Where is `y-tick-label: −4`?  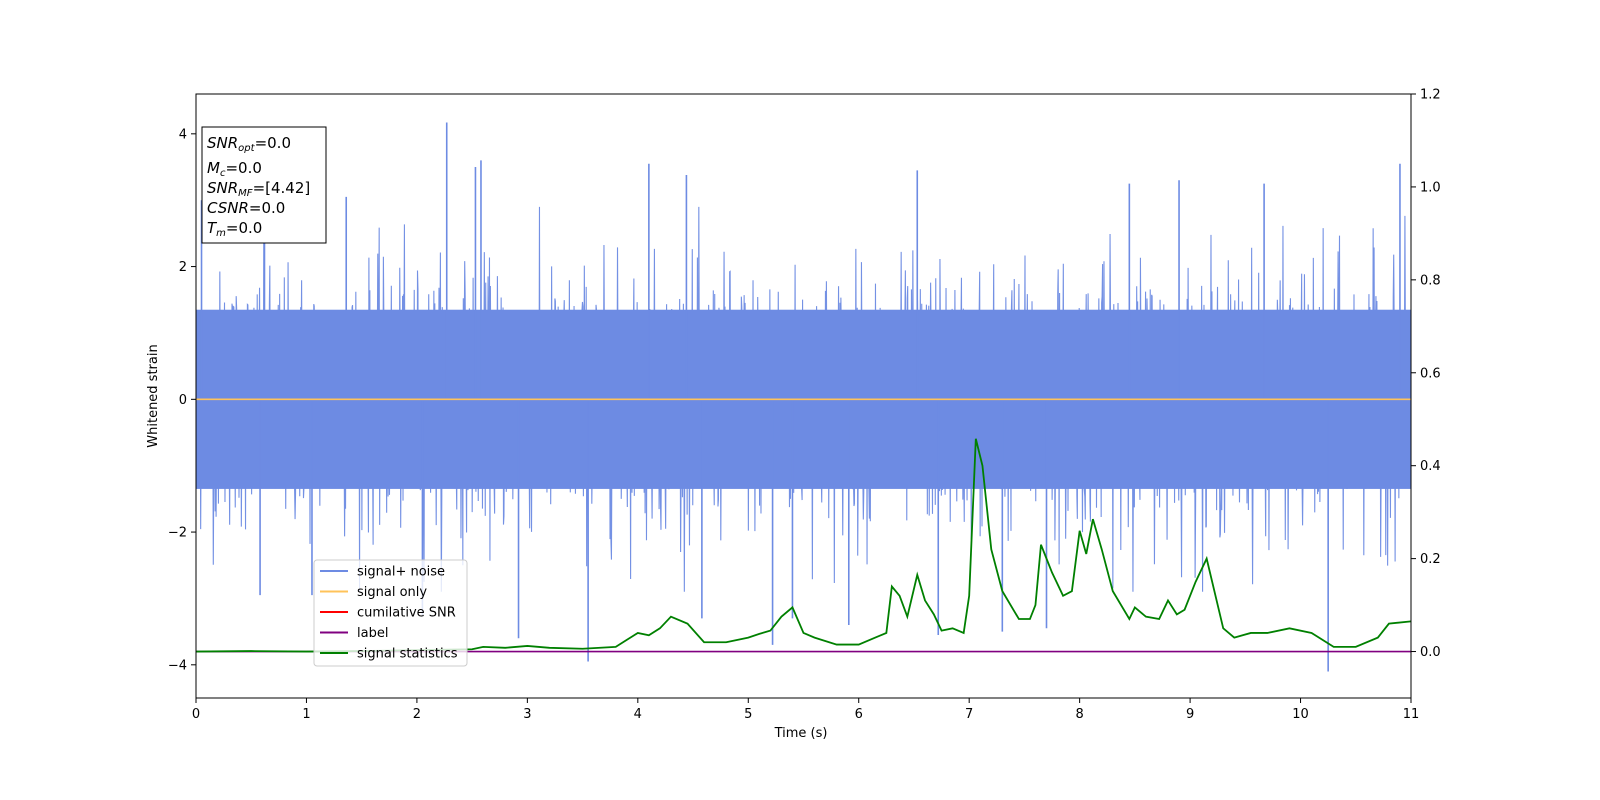 y-tick-label: −4 is located at coordinates (177, 665).